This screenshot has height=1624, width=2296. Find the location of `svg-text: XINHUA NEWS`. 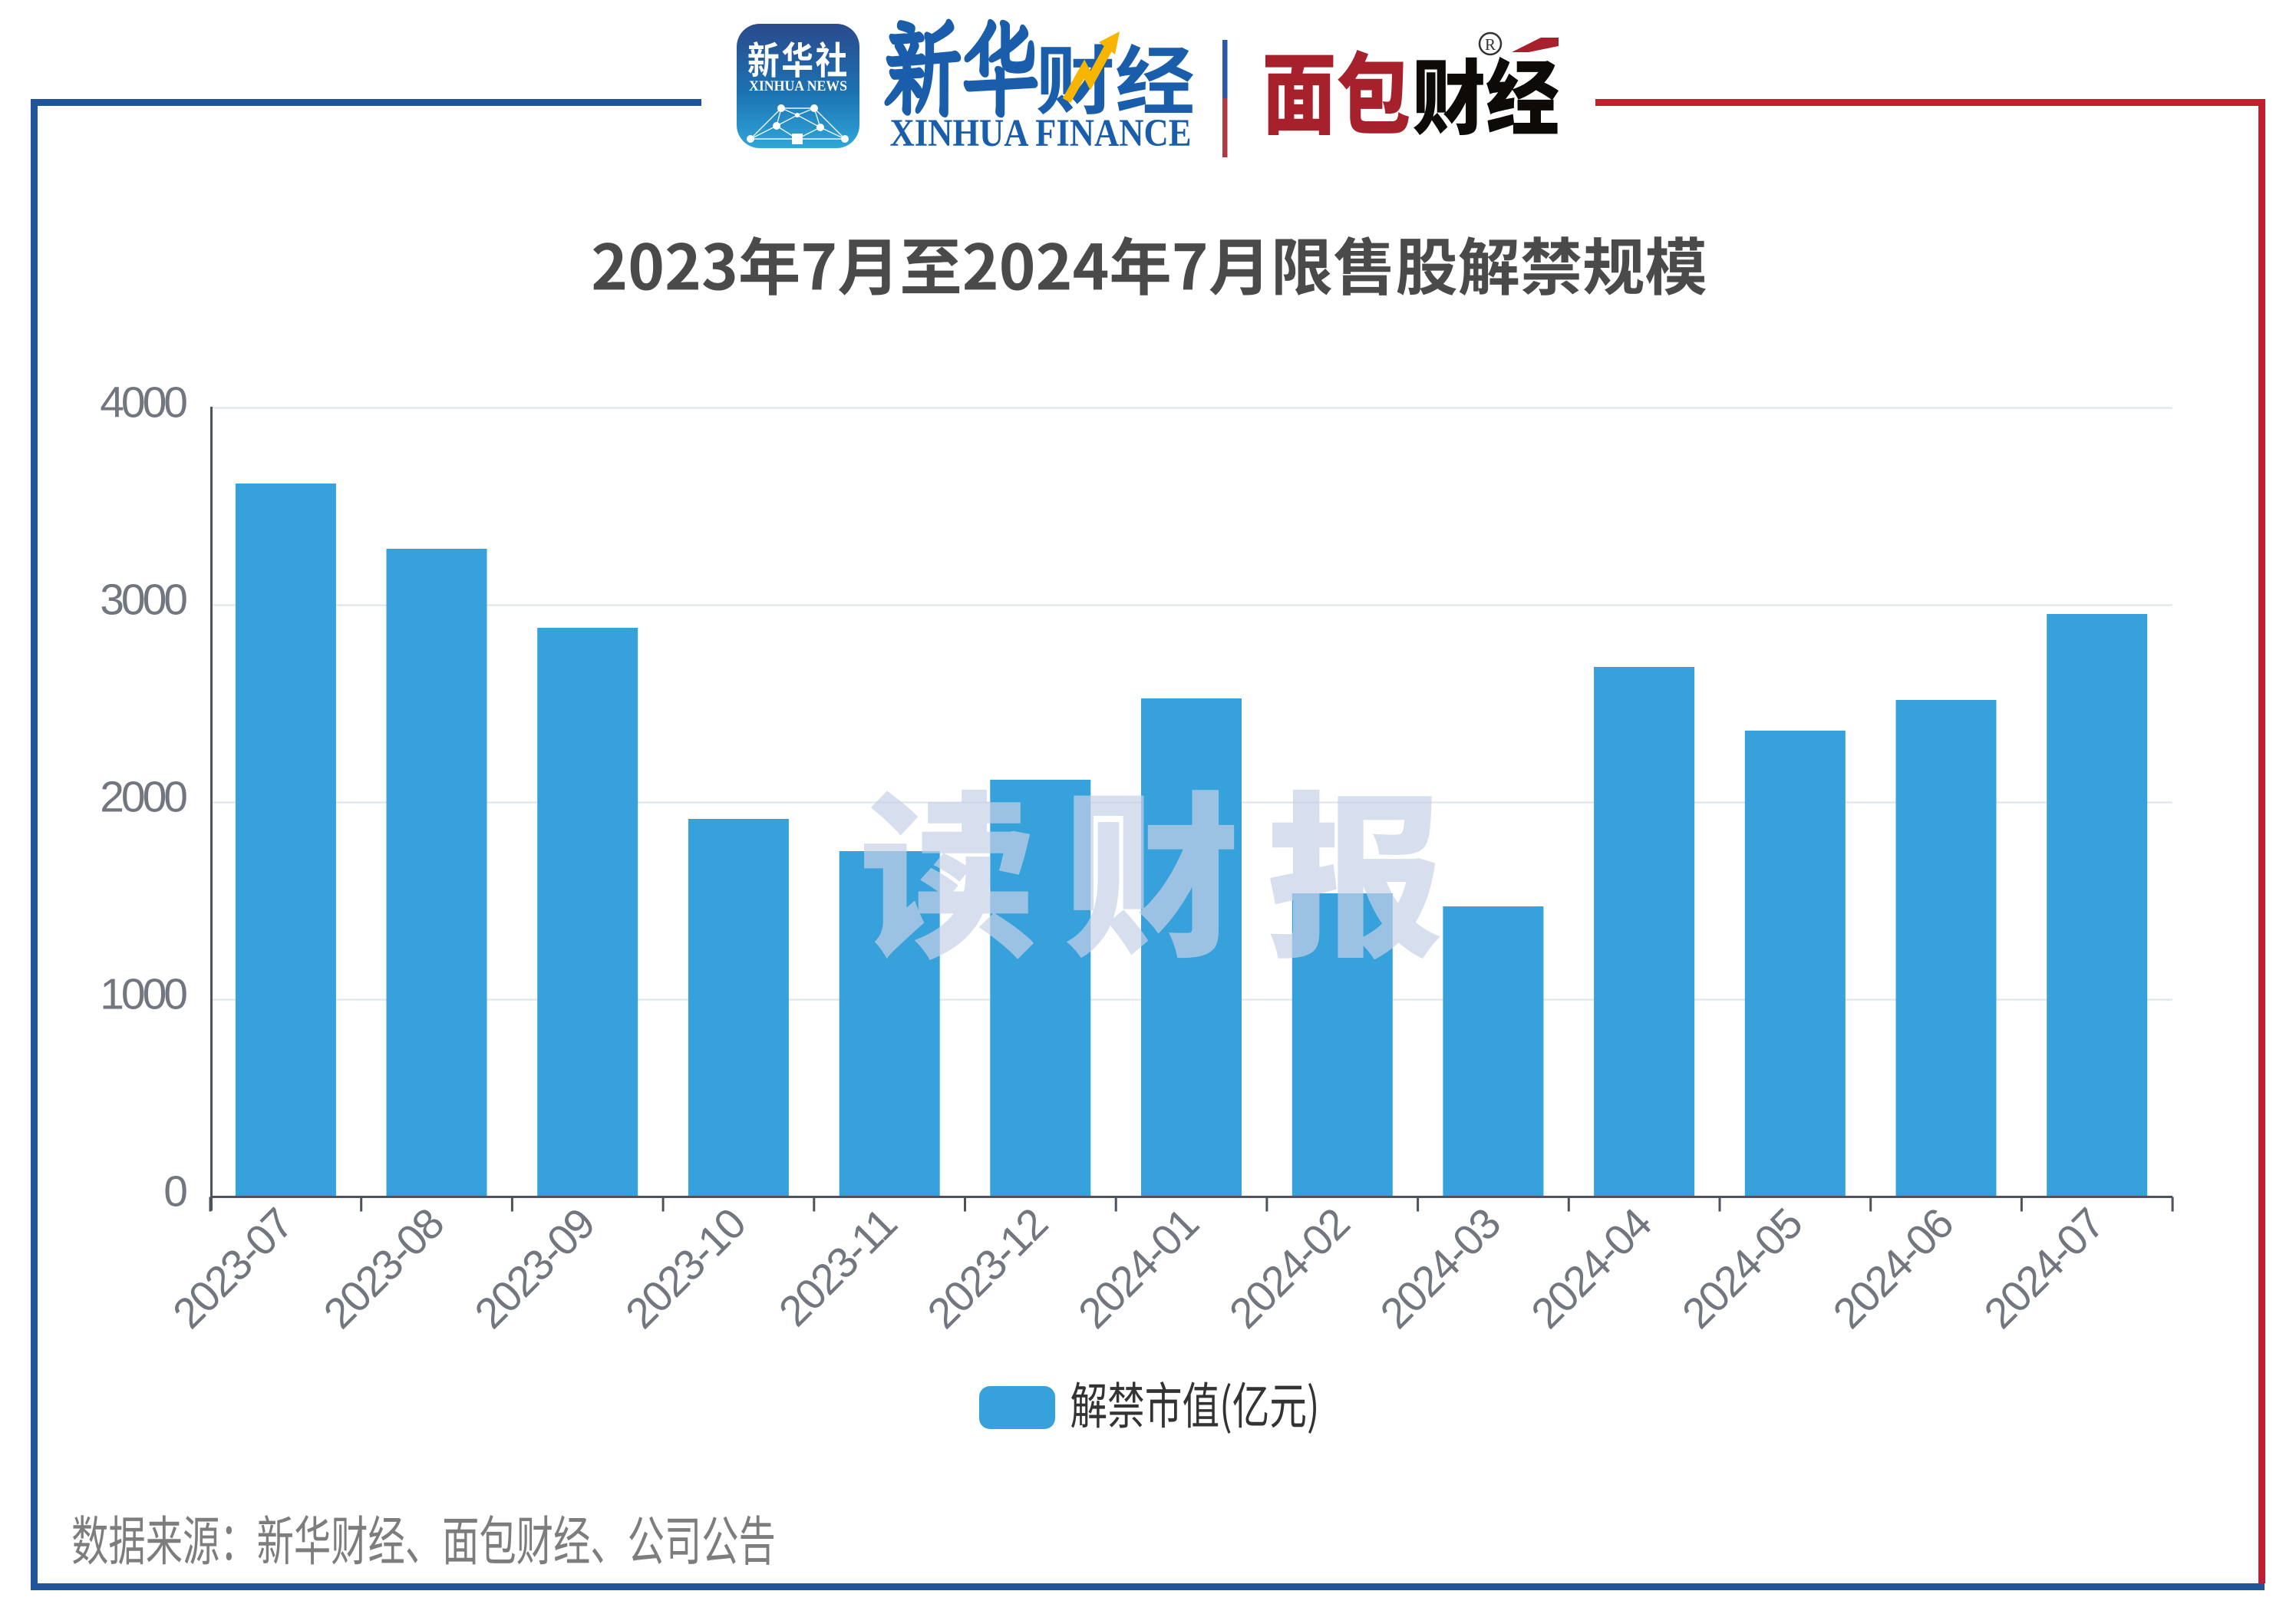

svg-text: XINHUA NEWS is located at coordinates (798, 86).